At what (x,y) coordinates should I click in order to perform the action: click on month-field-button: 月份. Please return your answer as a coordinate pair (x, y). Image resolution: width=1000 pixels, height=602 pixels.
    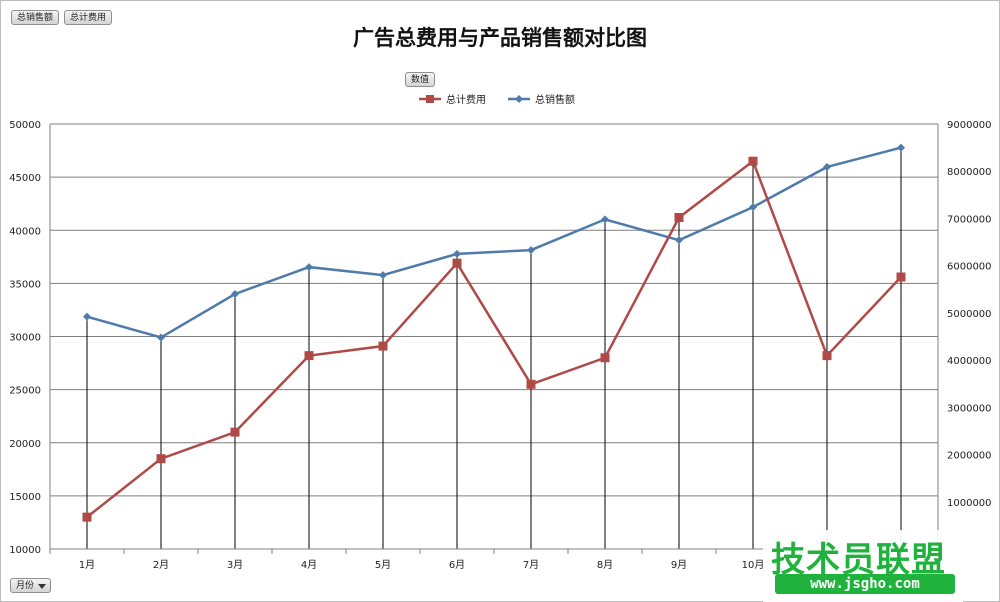
    Looking at the image, I should click on (31, 585).